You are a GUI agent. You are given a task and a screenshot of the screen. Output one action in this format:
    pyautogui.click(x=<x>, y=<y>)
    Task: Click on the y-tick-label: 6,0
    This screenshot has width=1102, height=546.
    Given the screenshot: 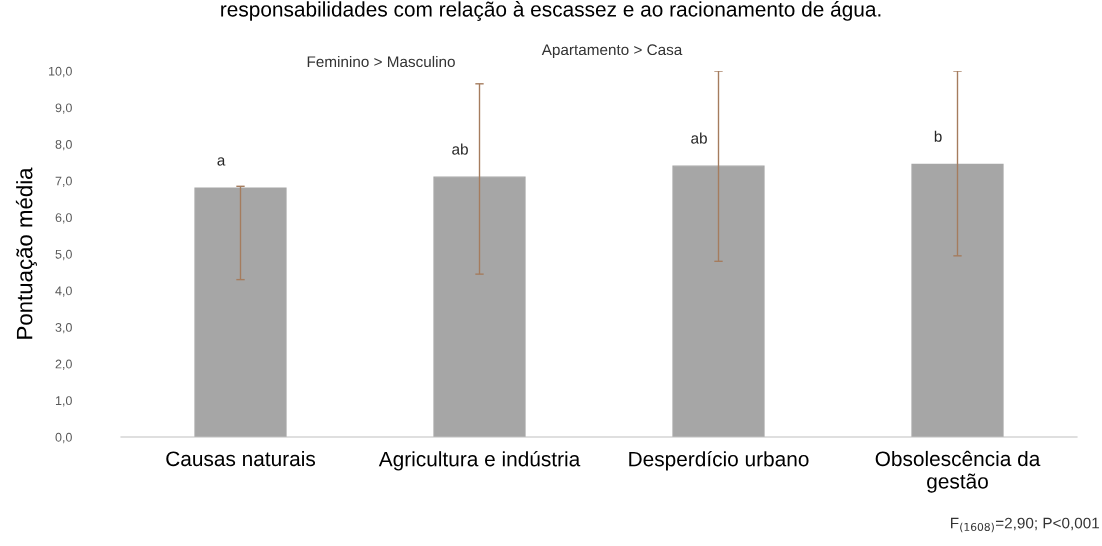 What is the action you would take?
    pyautogui.click(x=63, y=218)
    